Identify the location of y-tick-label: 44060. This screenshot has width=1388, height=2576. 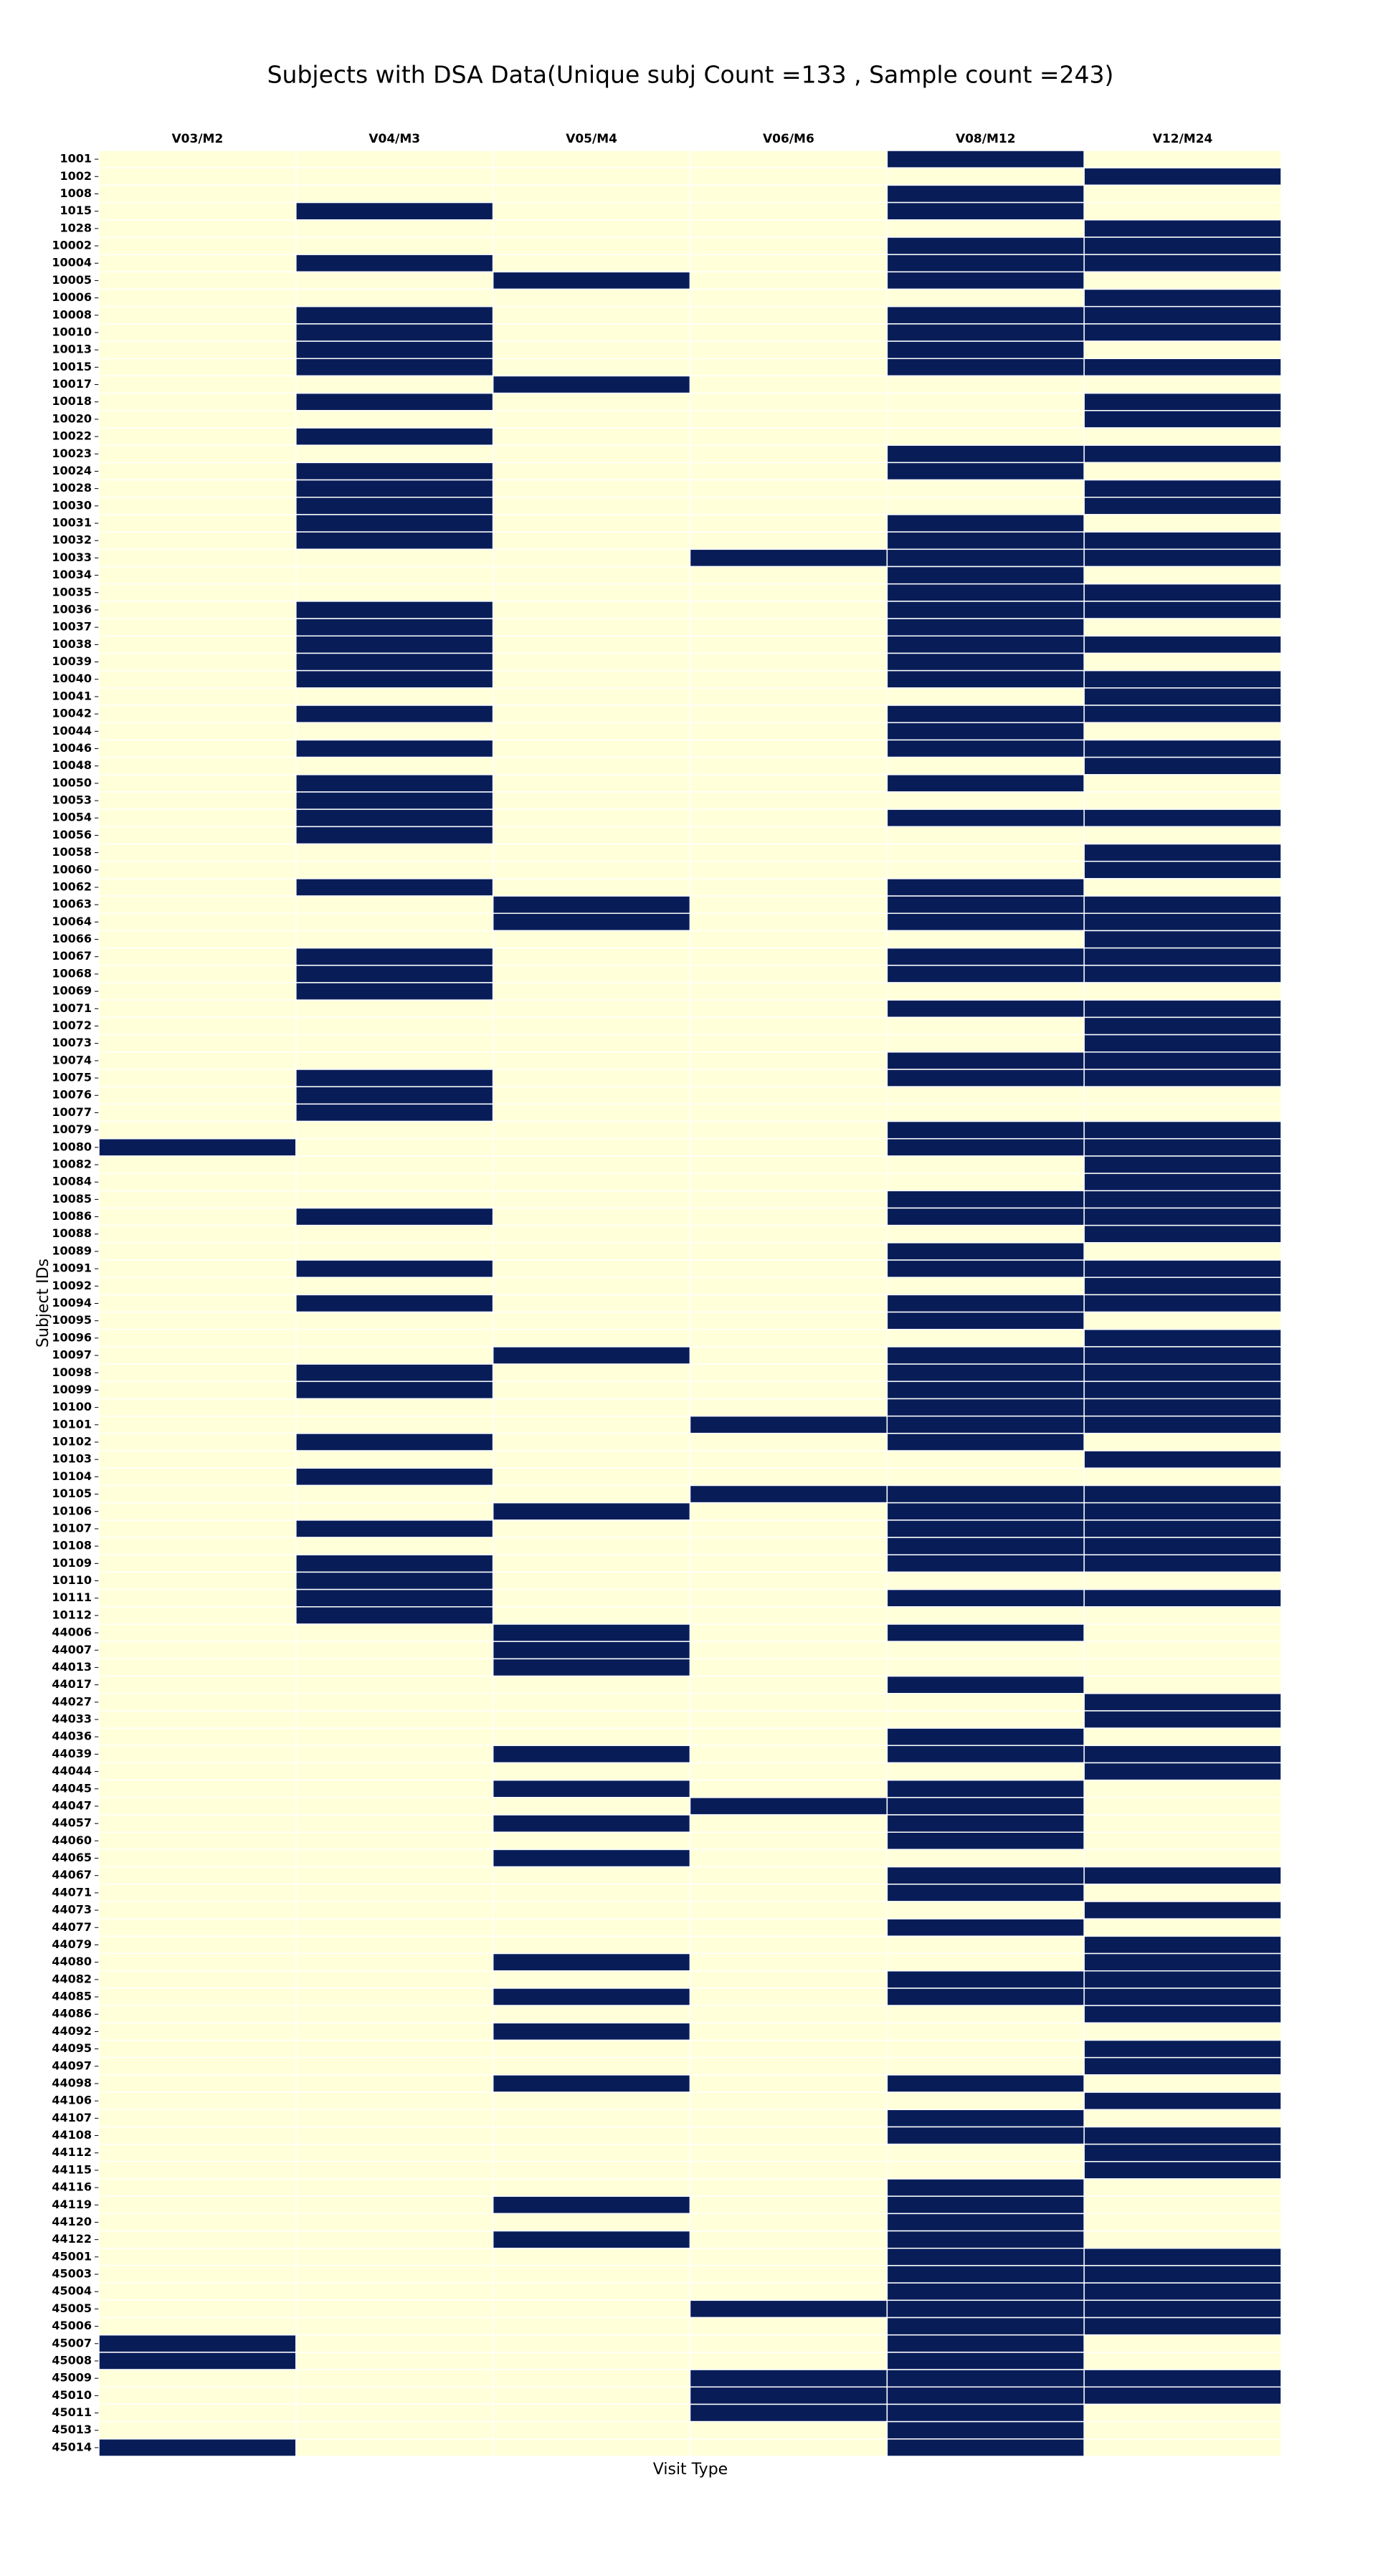
(72, 1840).